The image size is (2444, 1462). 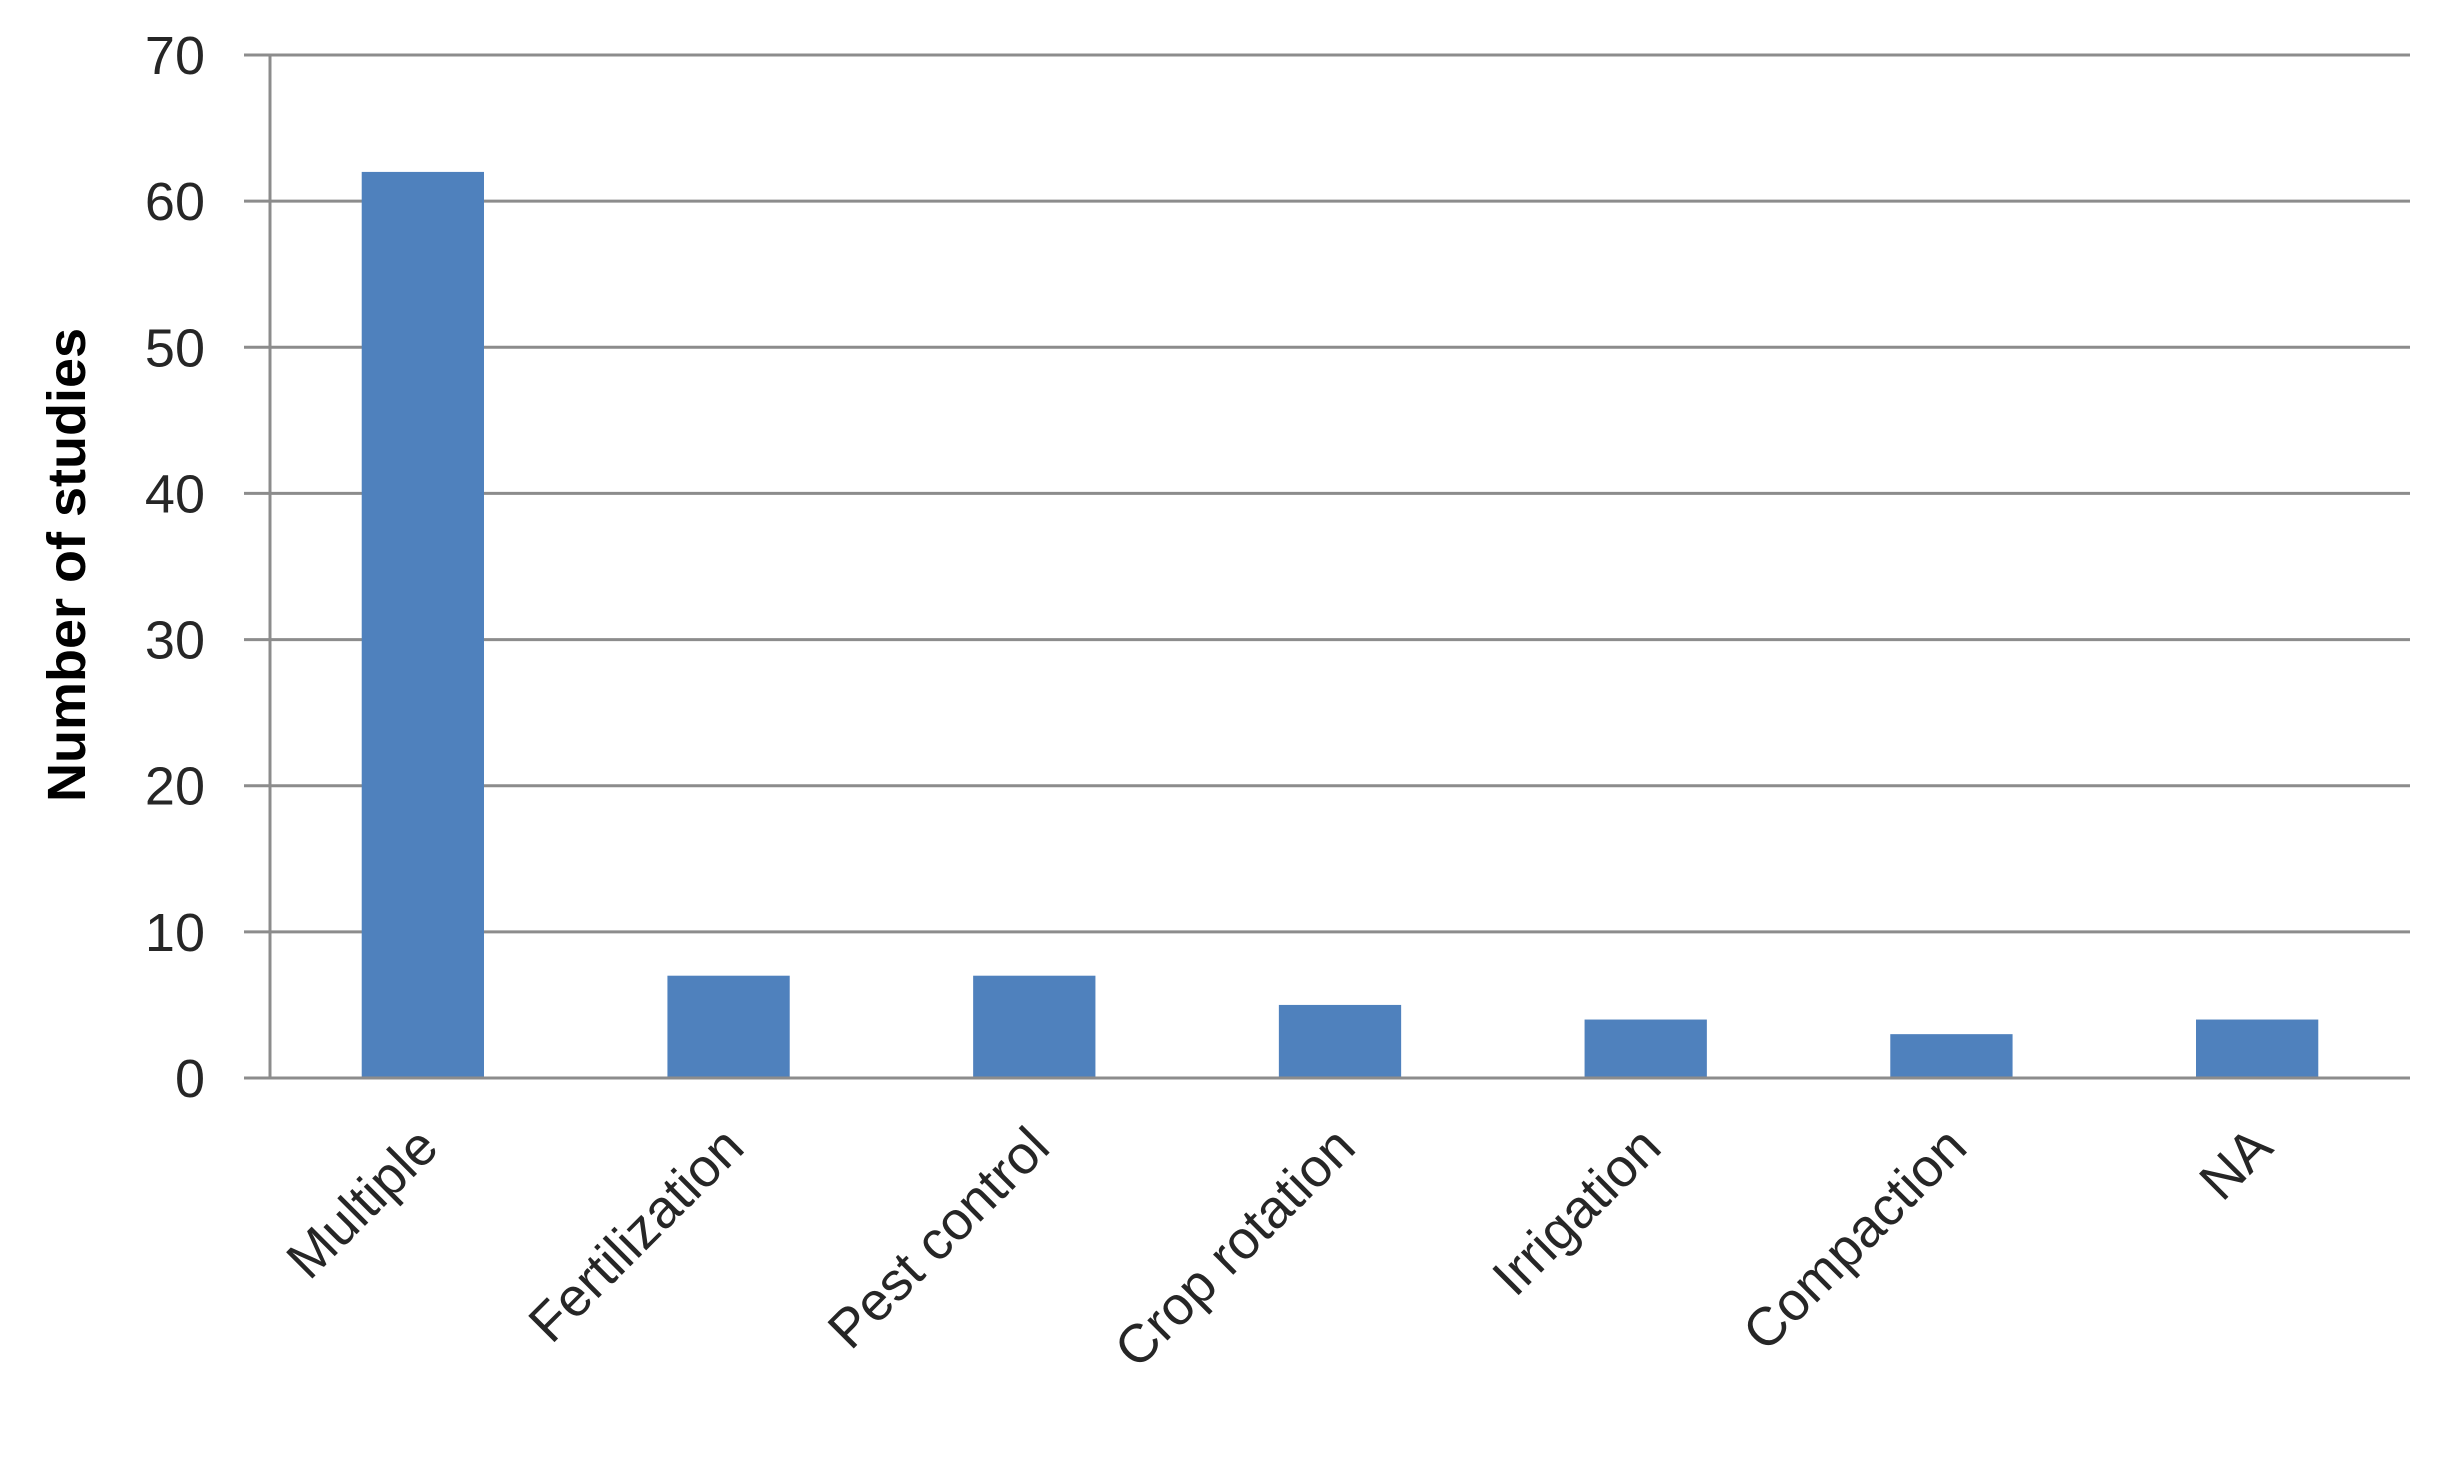 I want to click on y-tick-label: 50, so click(x=175, y=348).